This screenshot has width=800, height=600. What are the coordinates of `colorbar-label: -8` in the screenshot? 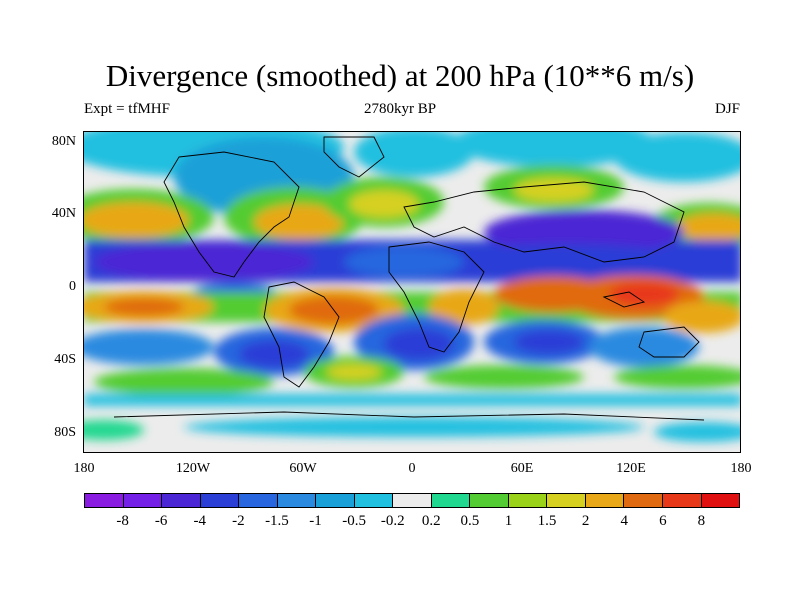 It's located at (122, 521).